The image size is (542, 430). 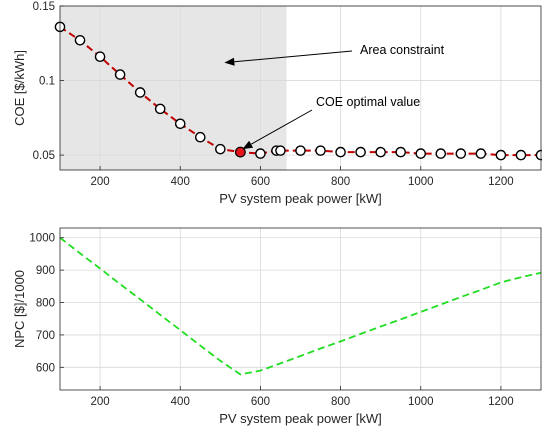 What do you see at coordinates (240, 152) in the screenshot?
I see `coe-optimal-point` at bounding box center [240, 152].